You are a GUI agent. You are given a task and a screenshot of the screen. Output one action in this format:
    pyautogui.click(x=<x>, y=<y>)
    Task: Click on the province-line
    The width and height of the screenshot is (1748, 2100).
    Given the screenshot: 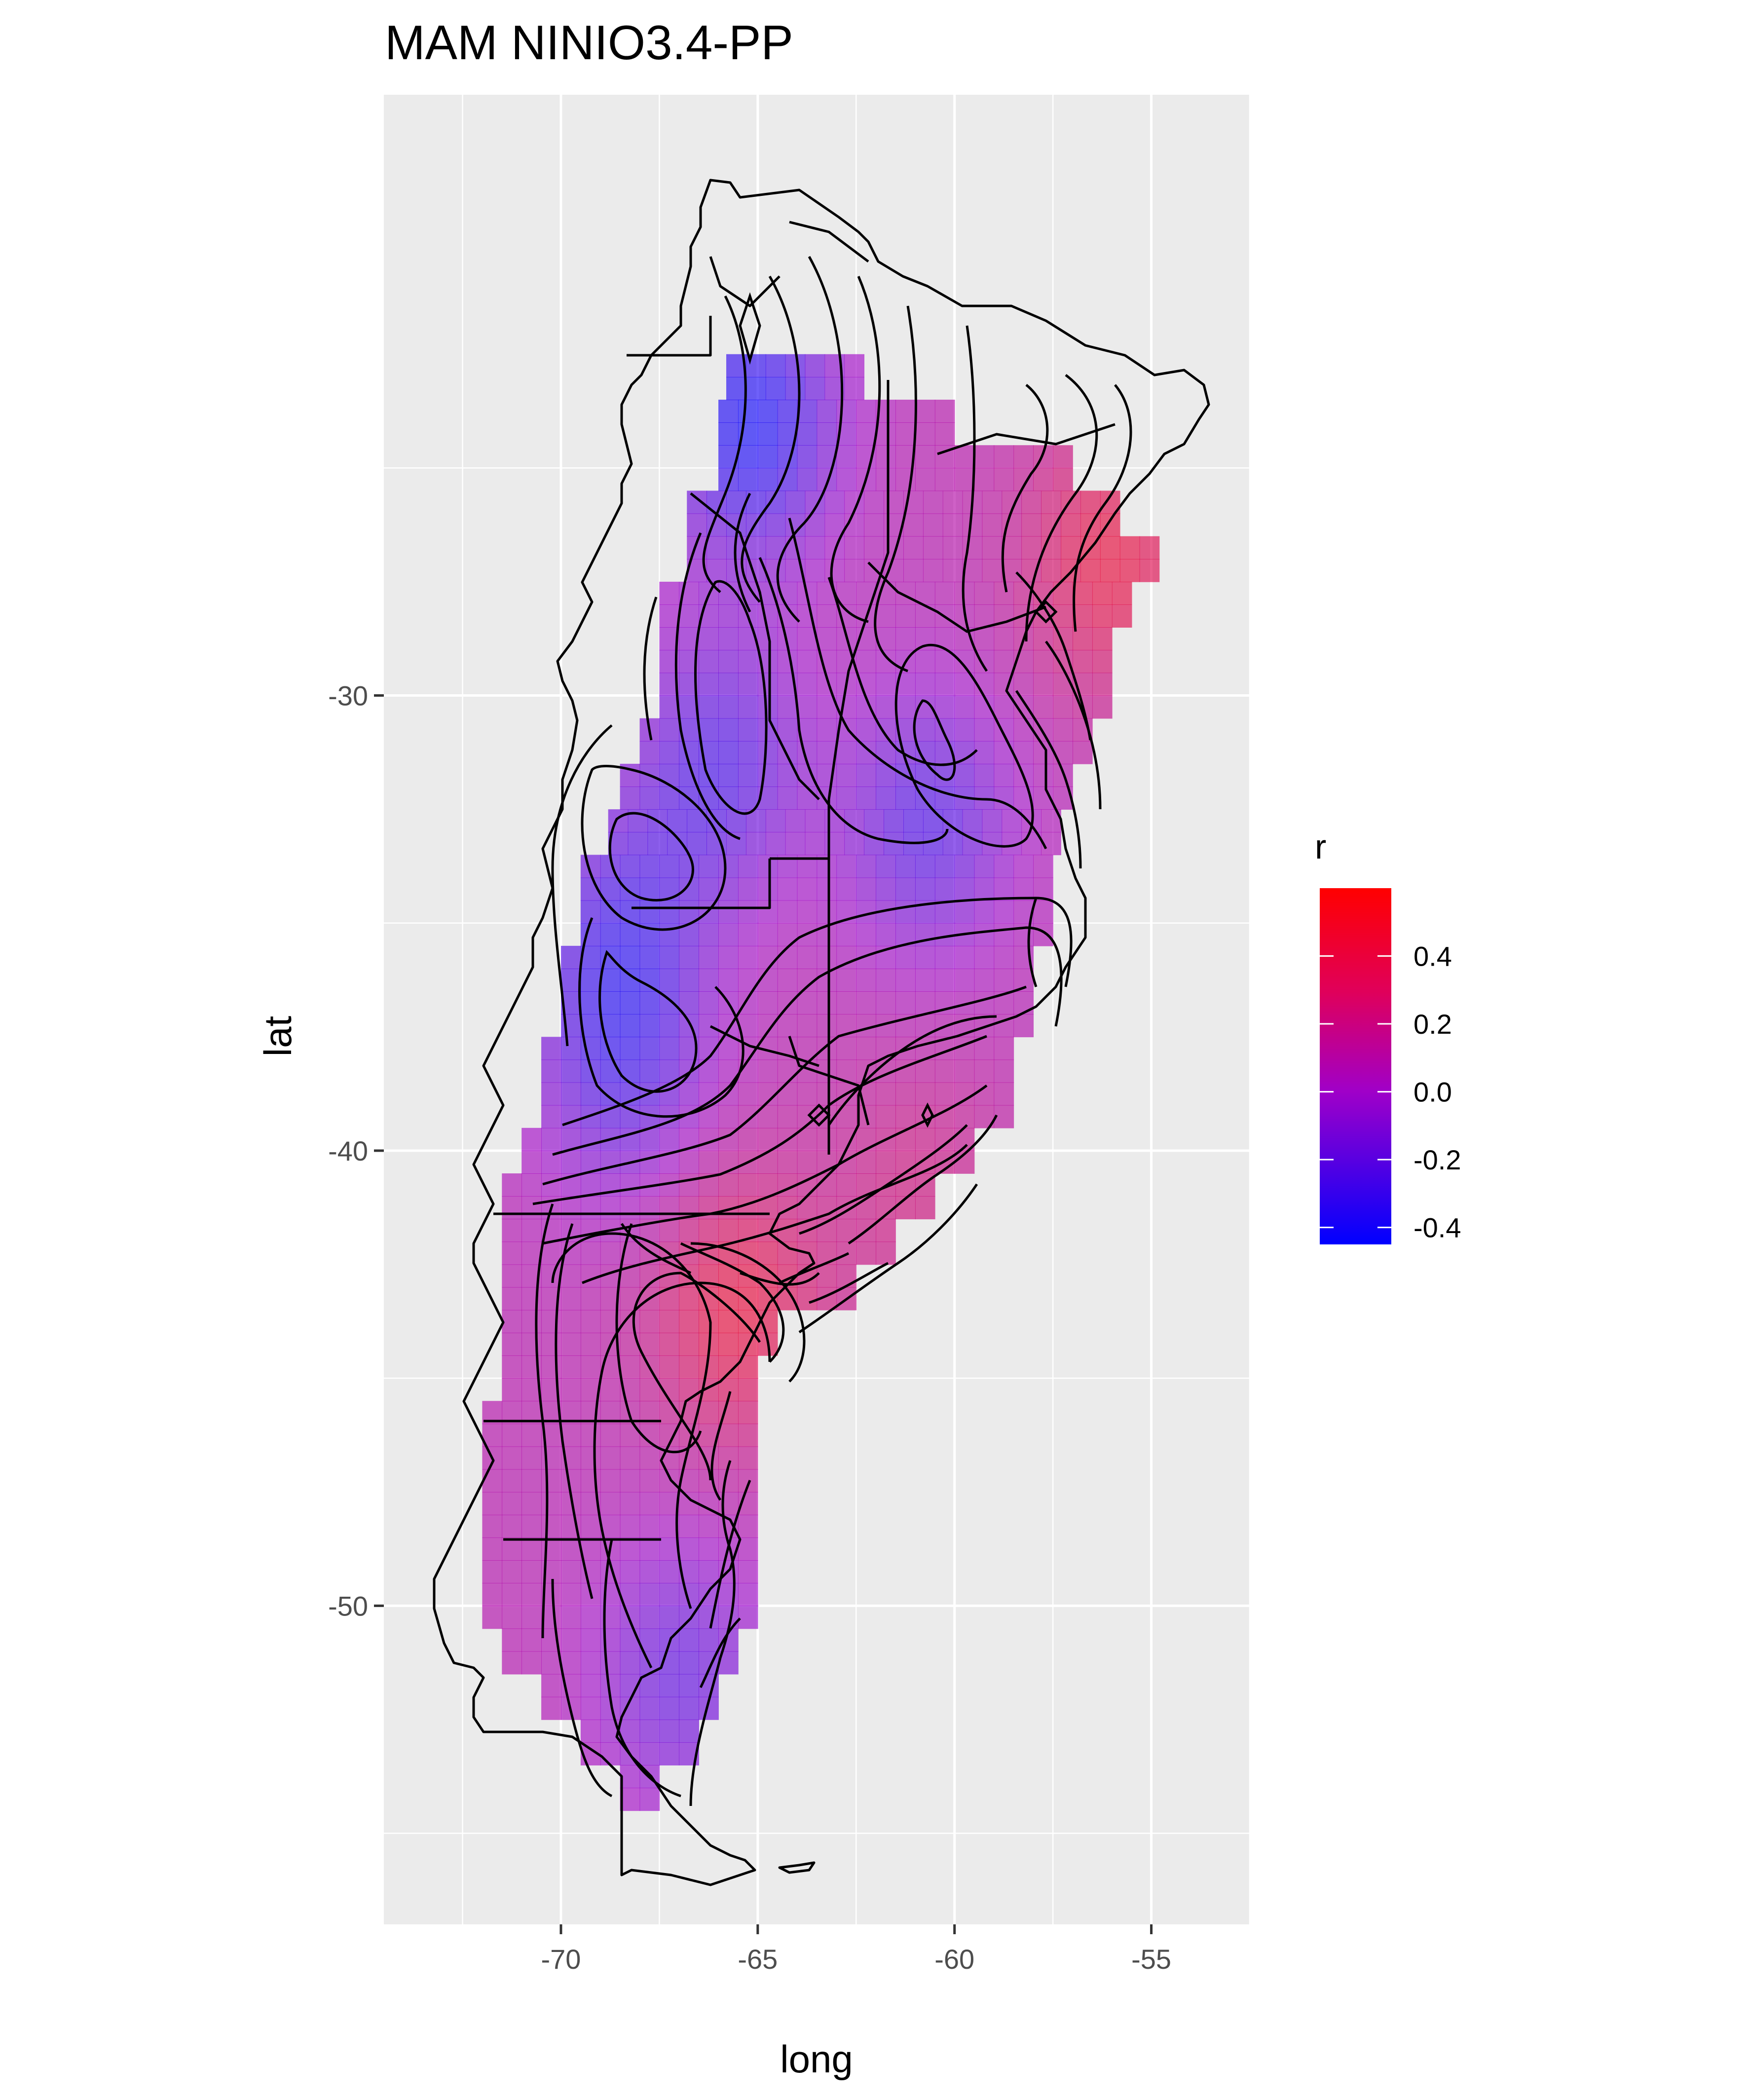 What is the action you would take?
    pyautogui.click(x=701, y=884)
    